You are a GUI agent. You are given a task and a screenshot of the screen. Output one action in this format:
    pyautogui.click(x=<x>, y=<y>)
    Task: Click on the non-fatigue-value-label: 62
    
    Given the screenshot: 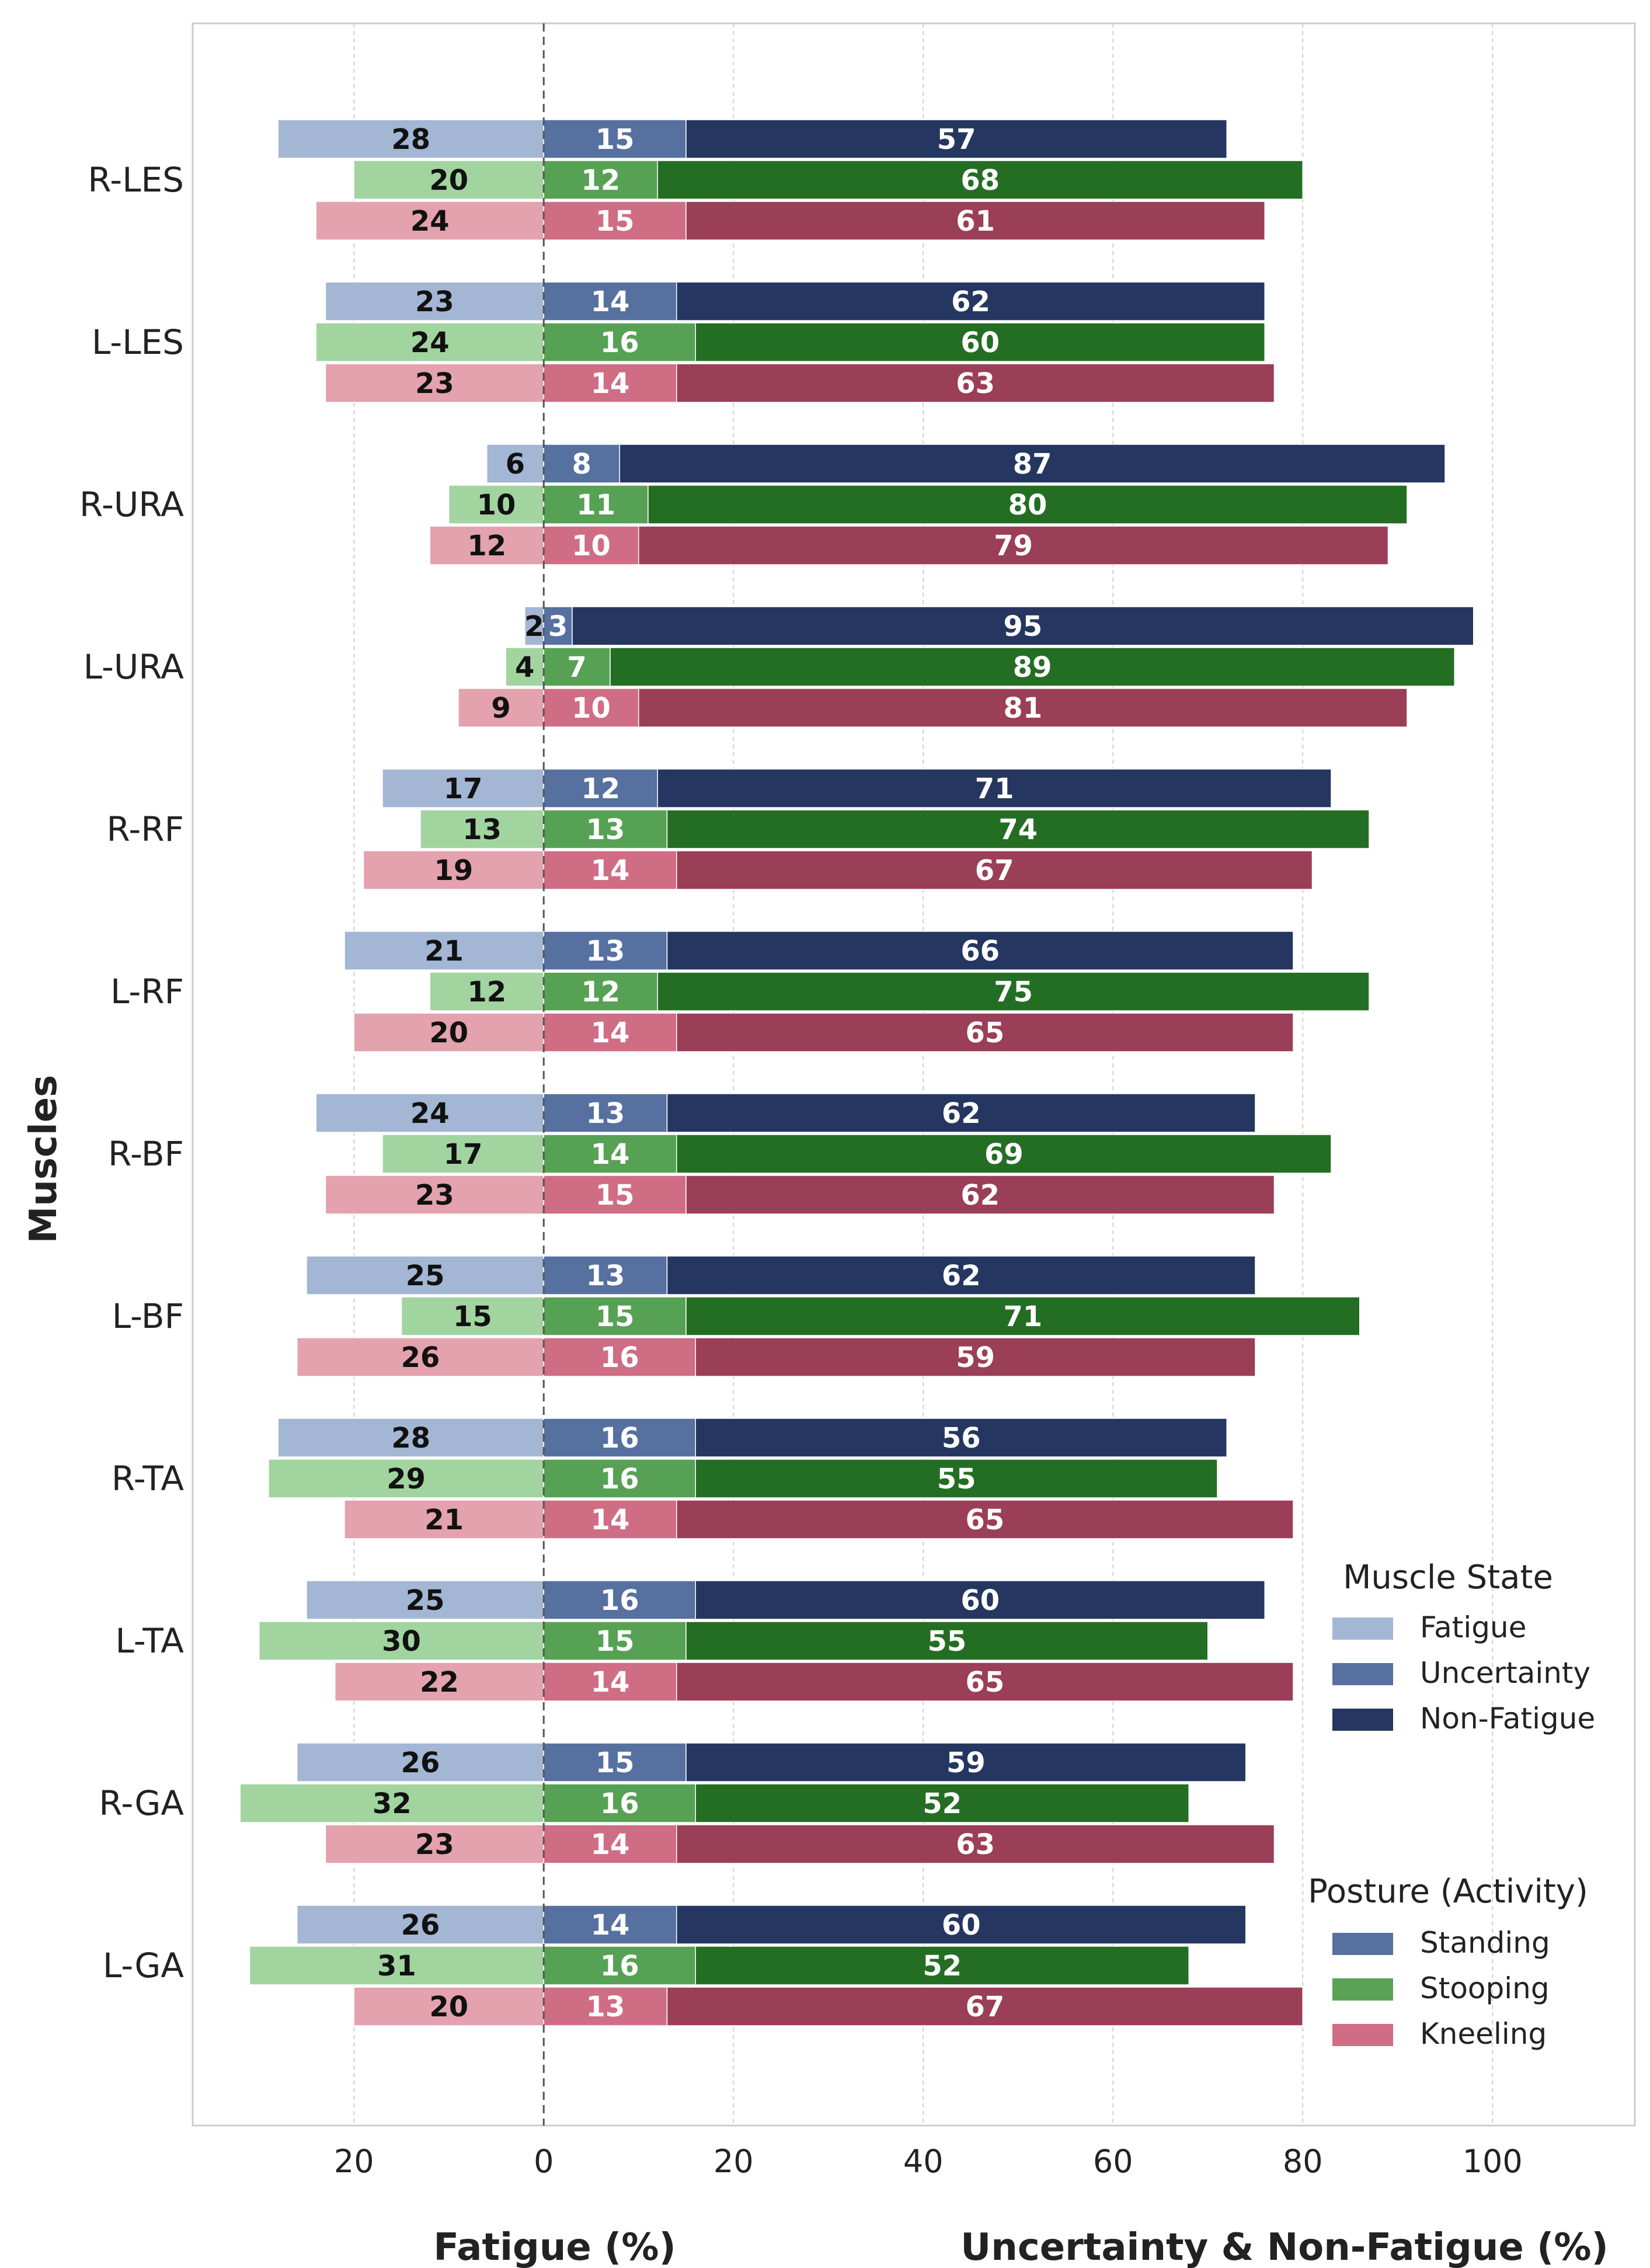 What is the action you would take?
    pyautogui.click(x=980, y=1195)
    